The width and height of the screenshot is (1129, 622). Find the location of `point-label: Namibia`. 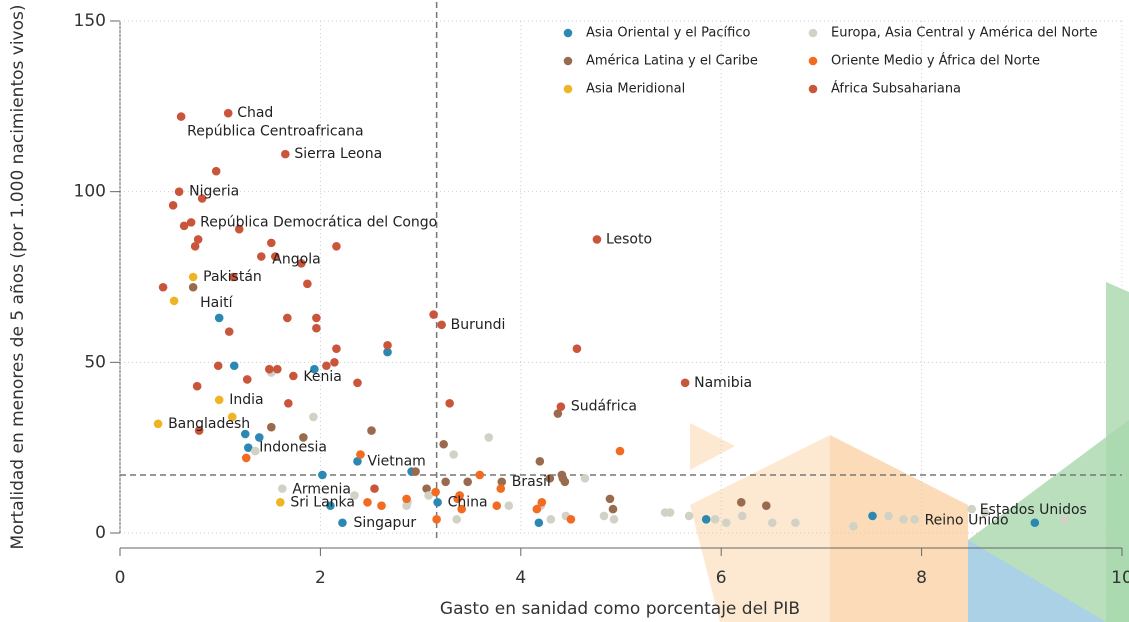

point-label: Namibia is located at coordinates (723, 383).